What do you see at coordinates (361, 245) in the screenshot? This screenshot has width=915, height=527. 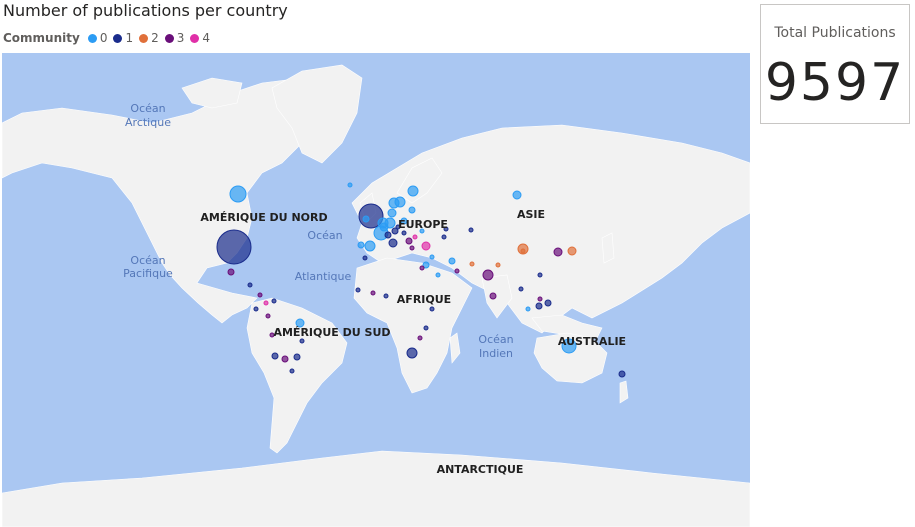 I see `bubble-portugal` at bounding box center [361, 245].